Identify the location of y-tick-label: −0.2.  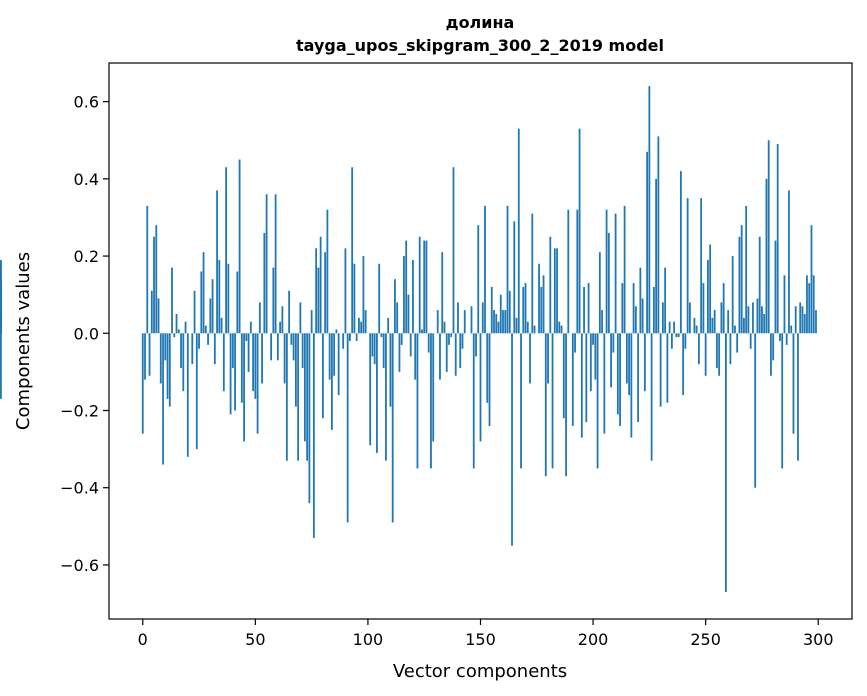
(79, 411).